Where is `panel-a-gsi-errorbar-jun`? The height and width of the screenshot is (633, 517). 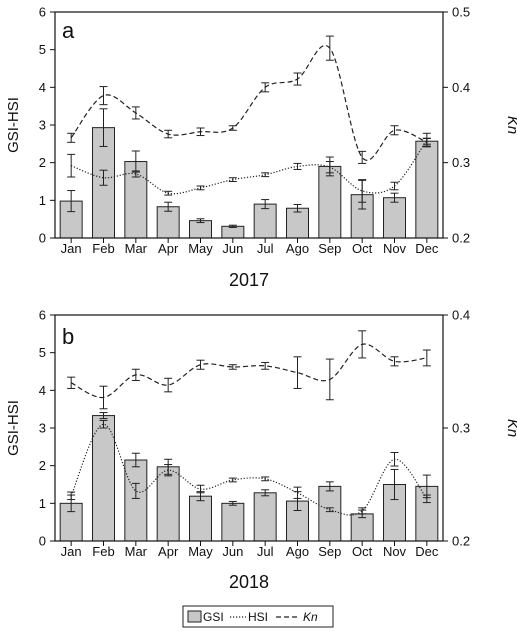 panel-a-gsi-errorbar-jun is located at coordinates (232, 226).